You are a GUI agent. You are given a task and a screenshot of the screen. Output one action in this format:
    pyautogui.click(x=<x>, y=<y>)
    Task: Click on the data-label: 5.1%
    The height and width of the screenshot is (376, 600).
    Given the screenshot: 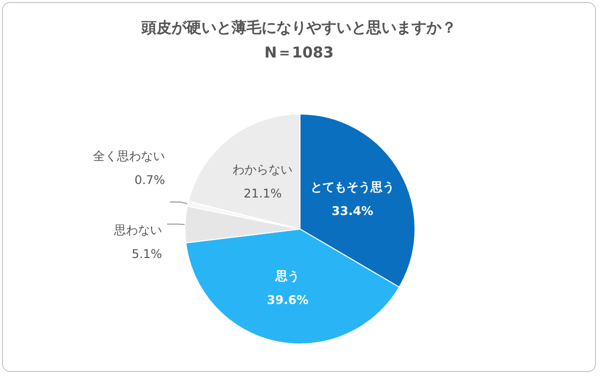 What is the action you would take?
    pyautogui.click(x=147, y=254)
    